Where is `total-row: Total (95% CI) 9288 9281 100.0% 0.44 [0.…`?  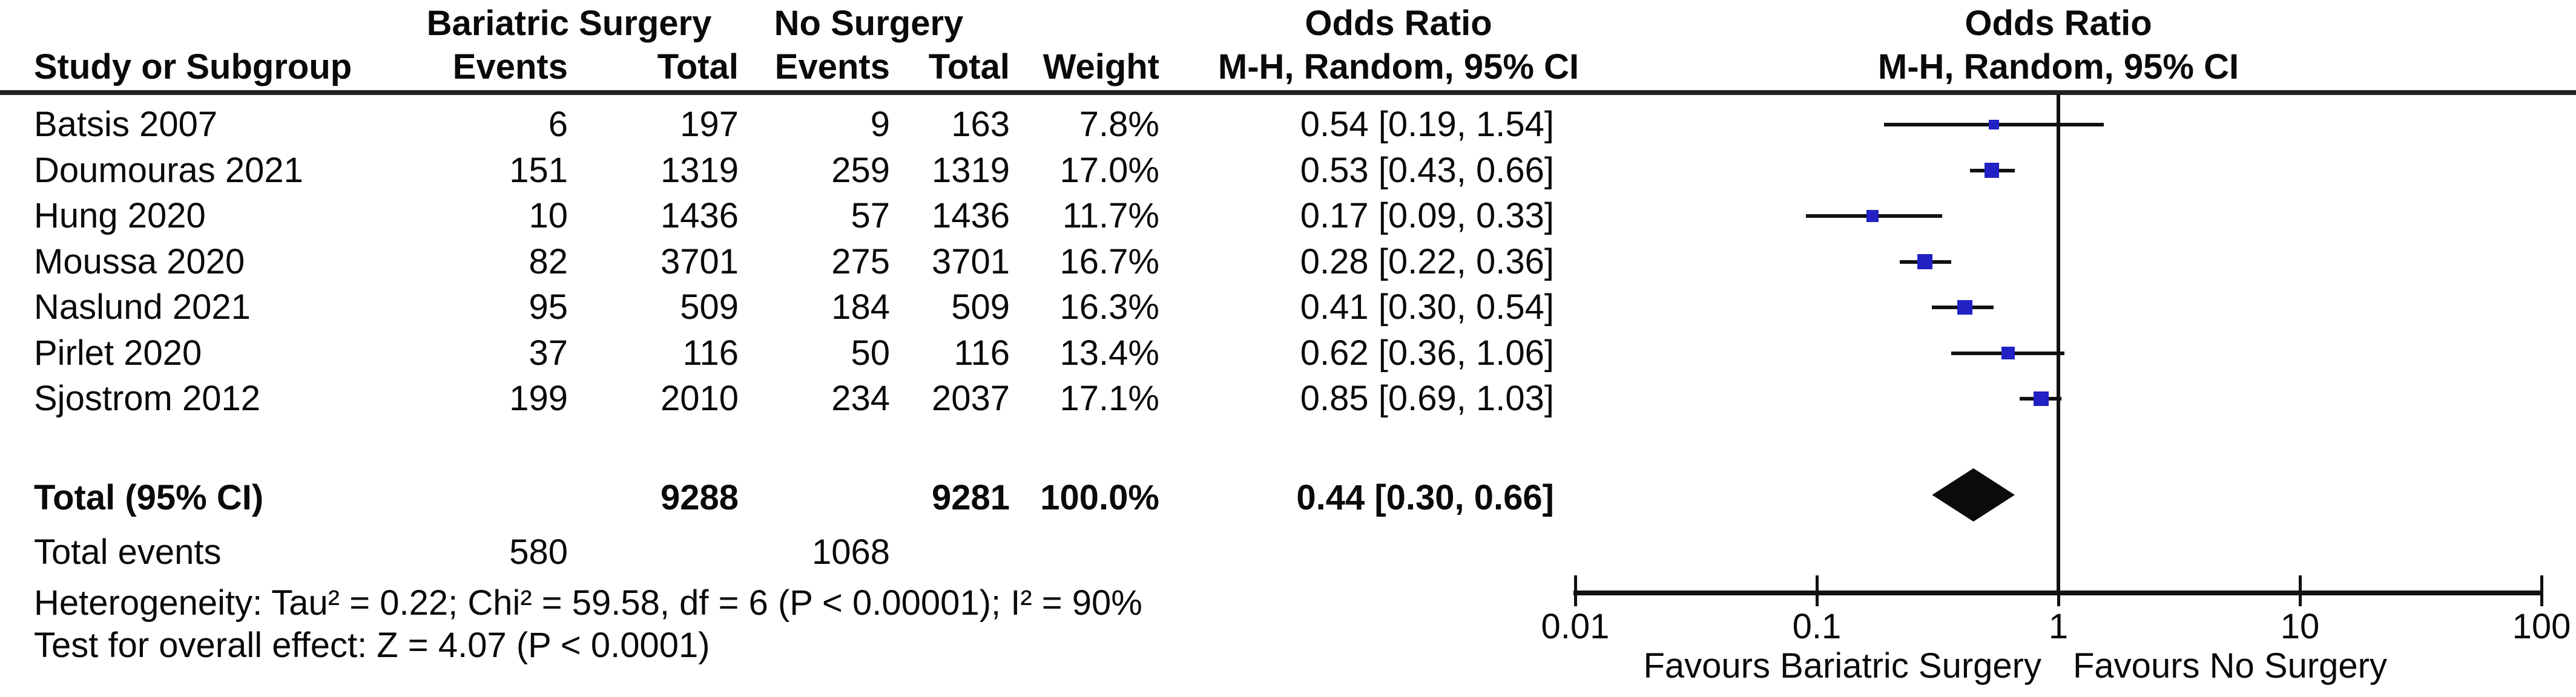 total-row: Total (95% CI) 9288 9281 100.0% 0.44 [0.… is located at coordinates (1288, 498).